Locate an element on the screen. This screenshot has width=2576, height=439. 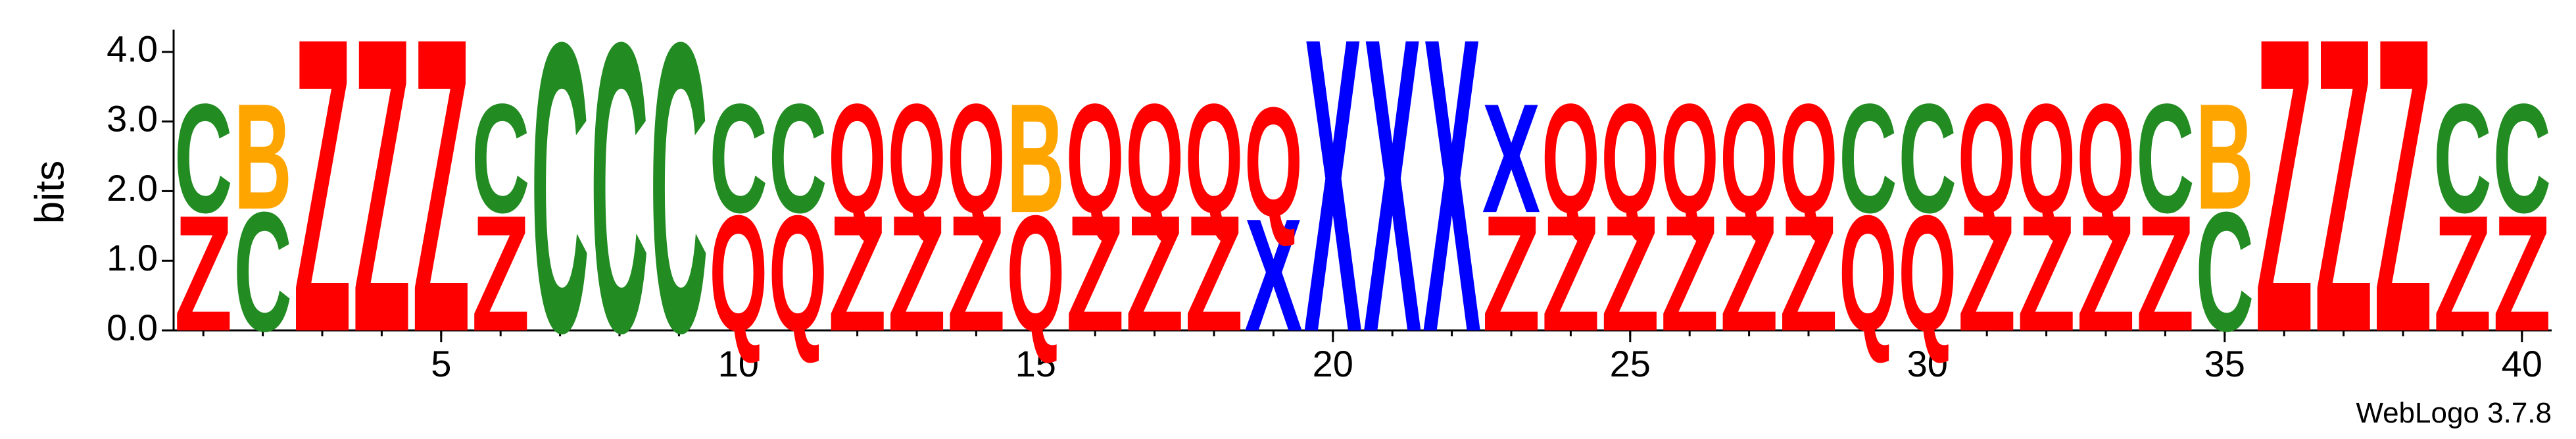
x-tick-label: 15 is located at coordinates (1035, 363).